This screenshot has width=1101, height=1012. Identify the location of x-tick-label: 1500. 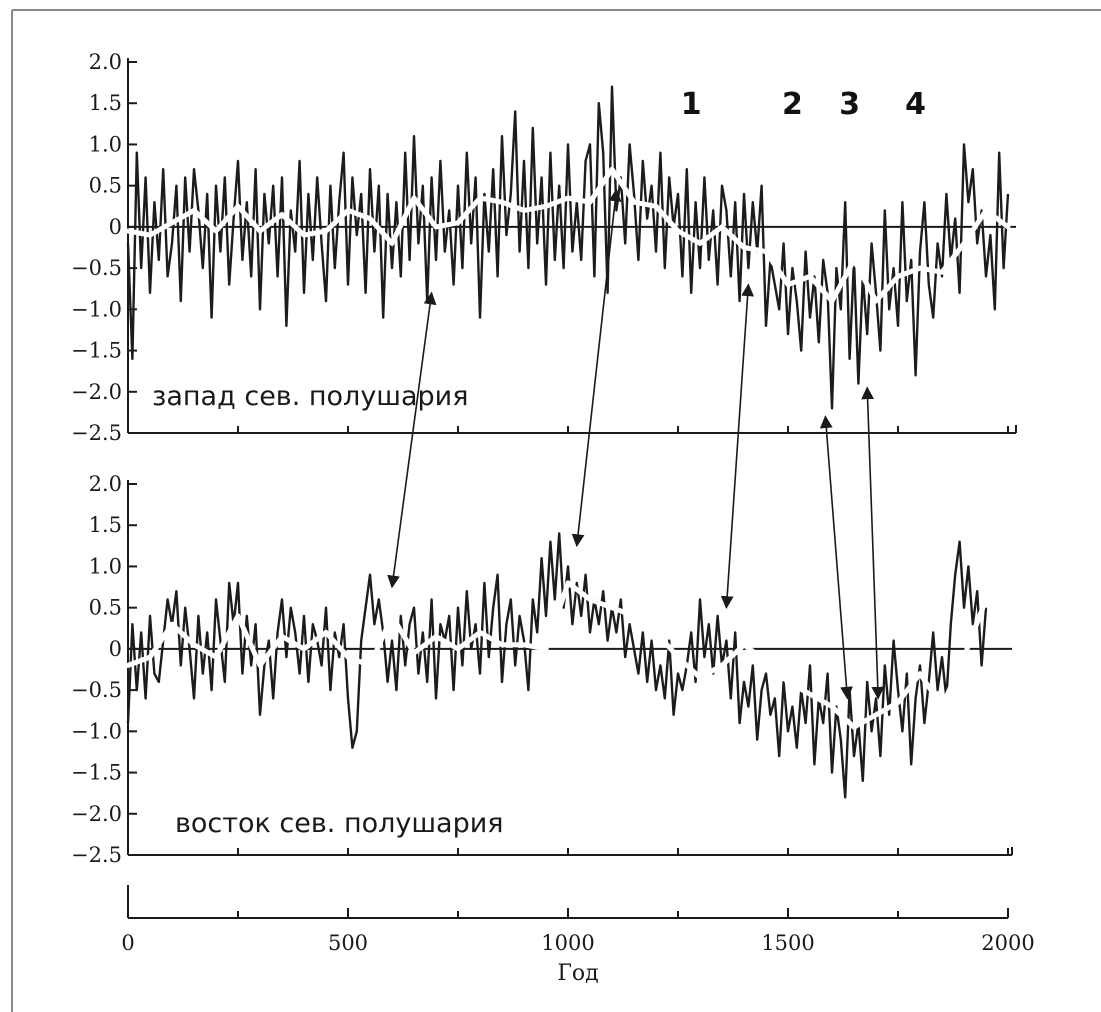
(787, 943).